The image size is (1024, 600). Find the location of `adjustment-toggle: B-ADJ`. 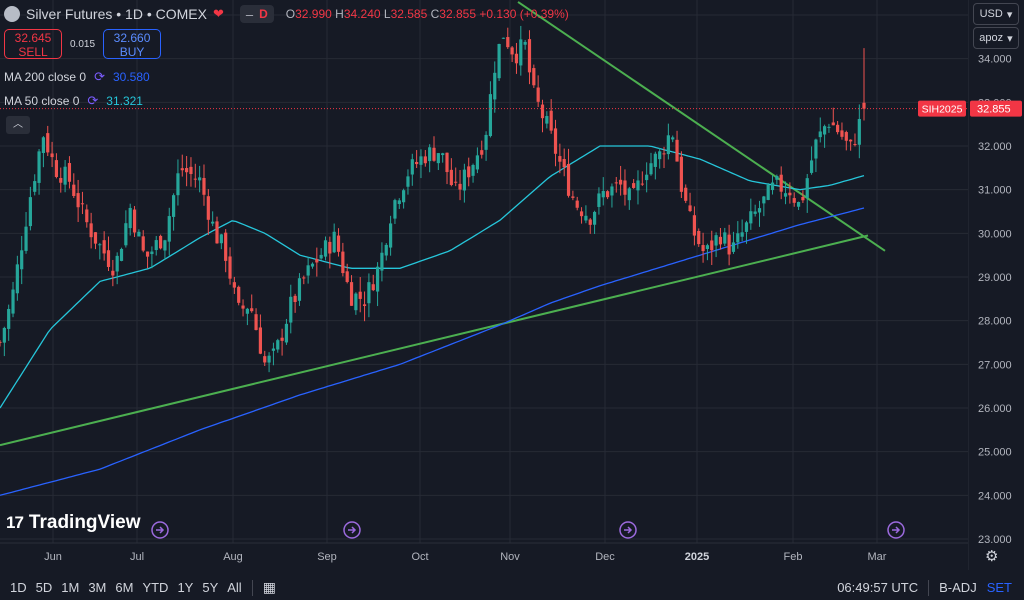

adjustment-toggle: B-ADJ is located at coordinates (958, 587).